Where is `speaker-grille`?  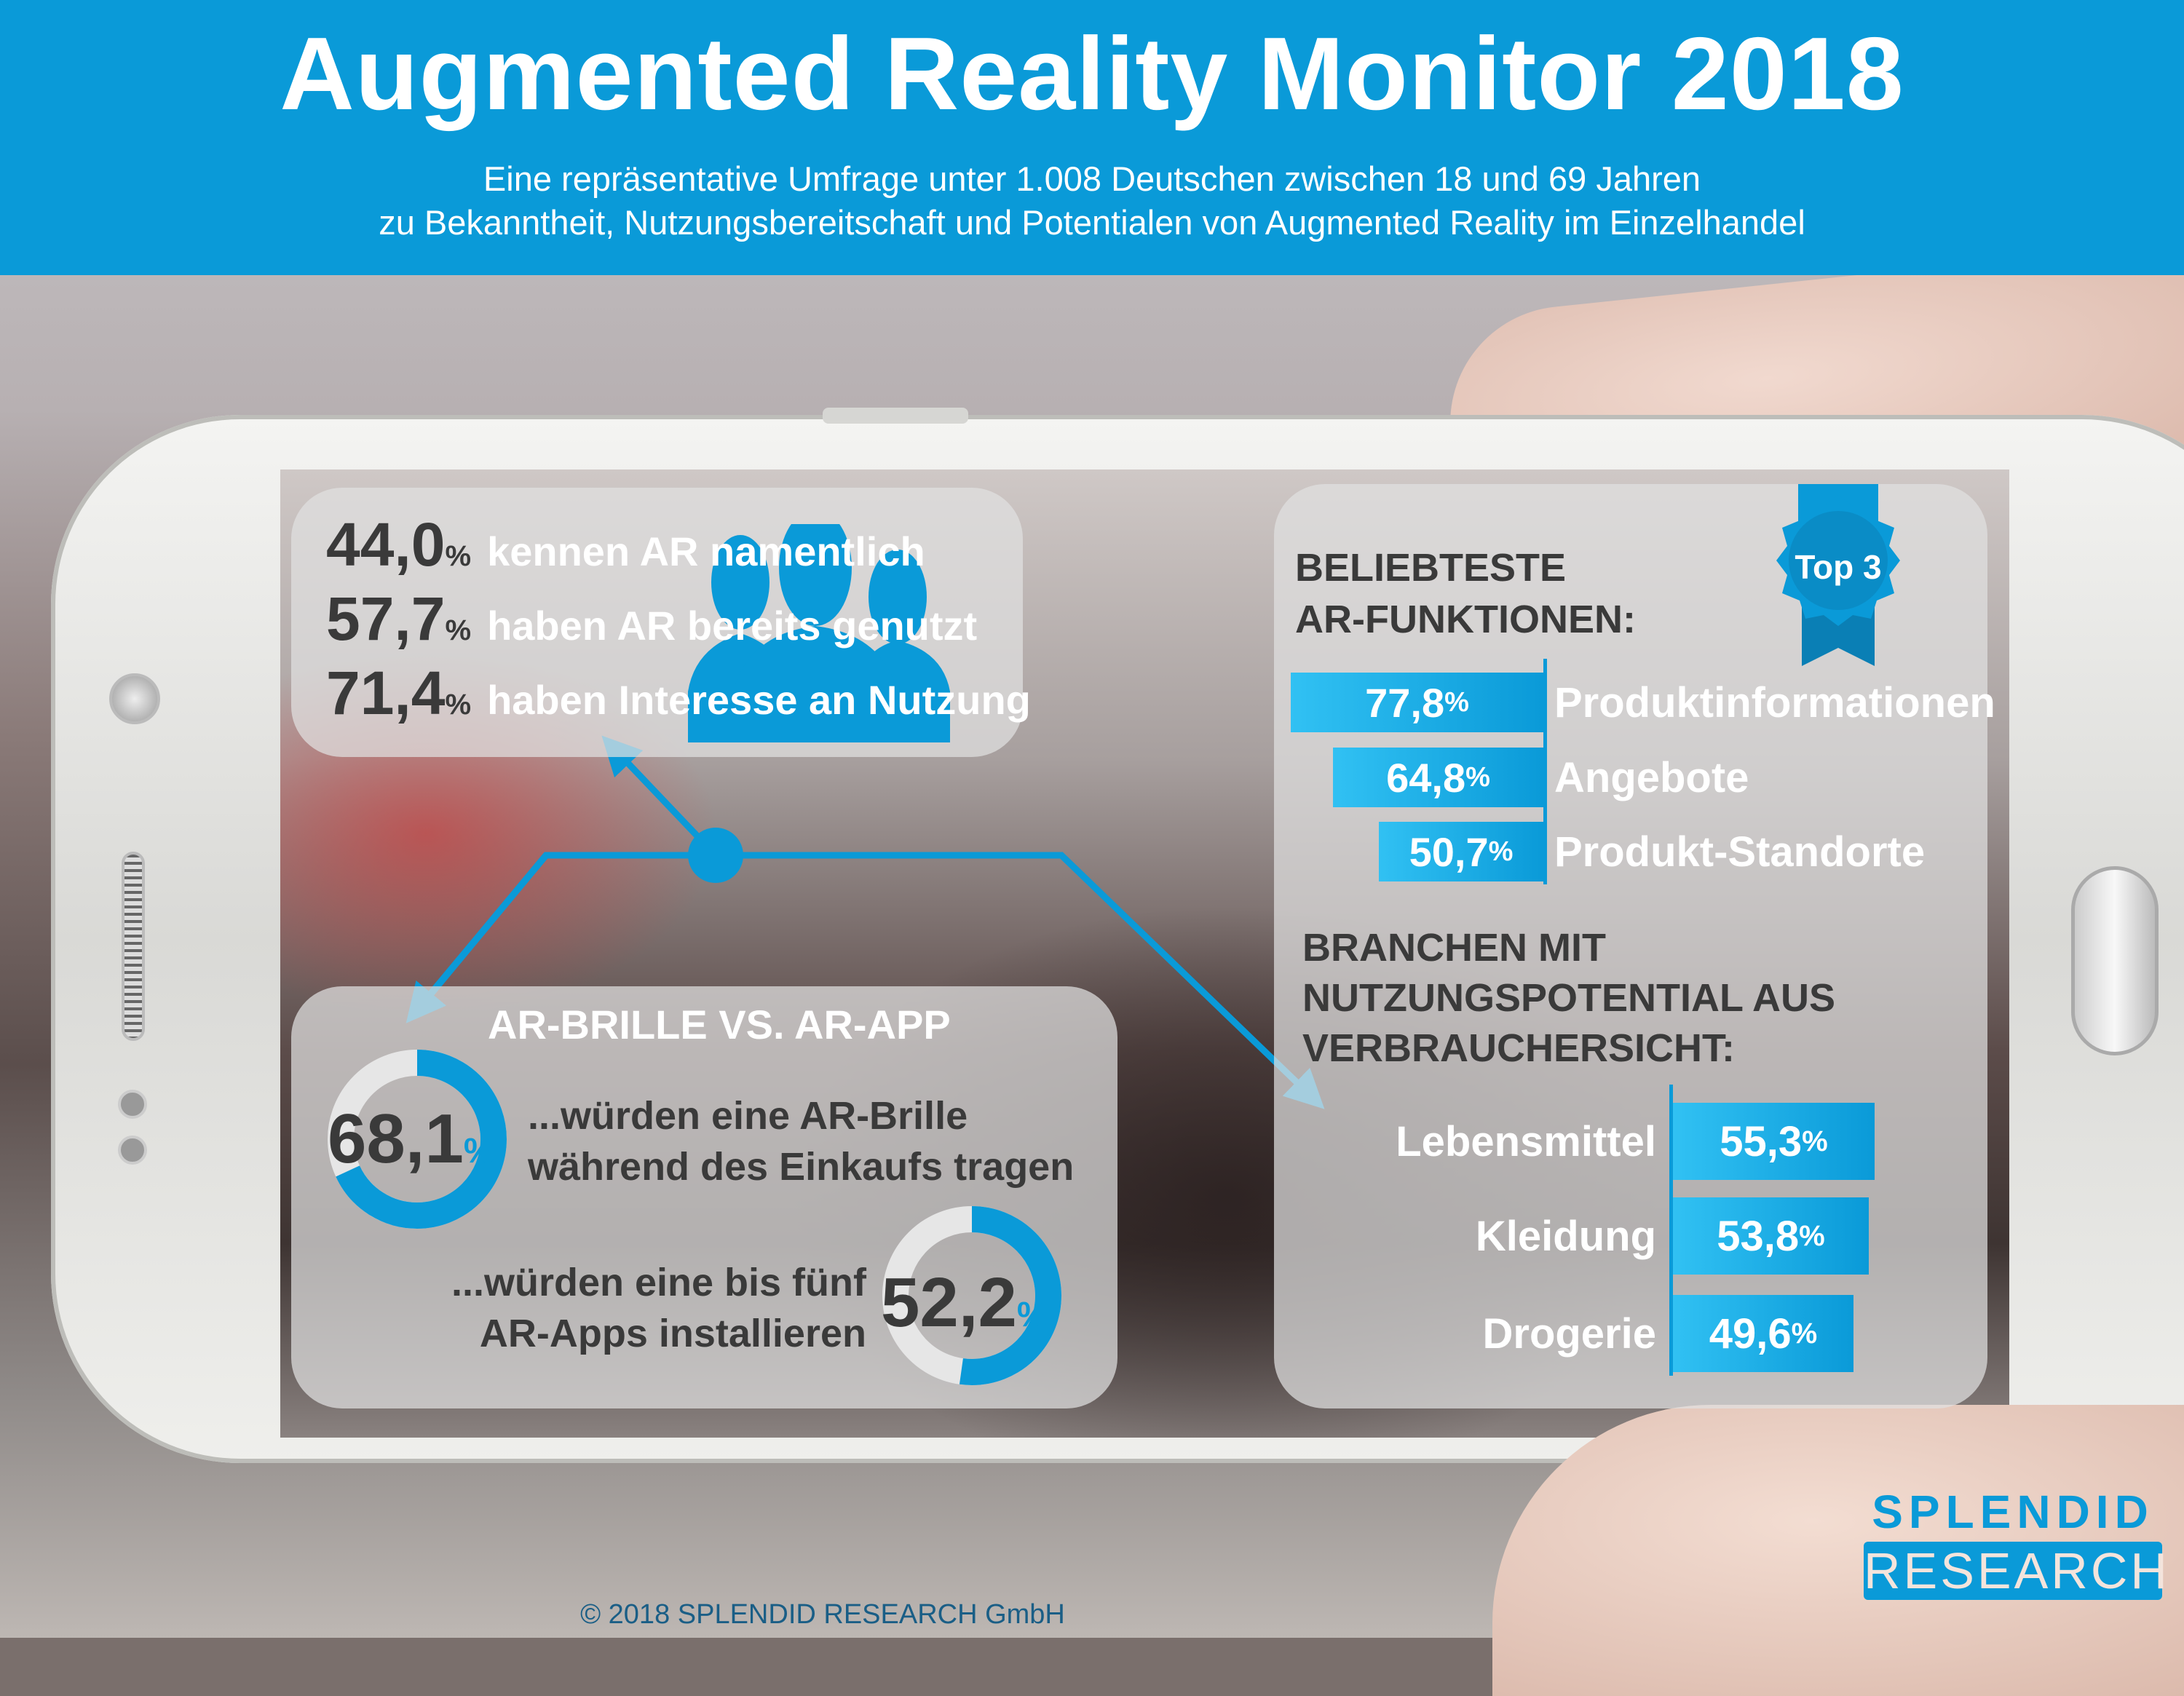
speaker-grille is located at coordinates (133, 946).